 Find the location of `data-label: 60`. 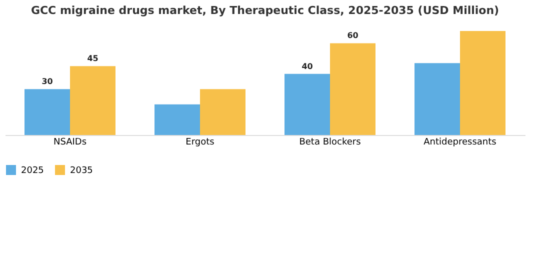

data-label: 60 is located at coordinates (353, 35).